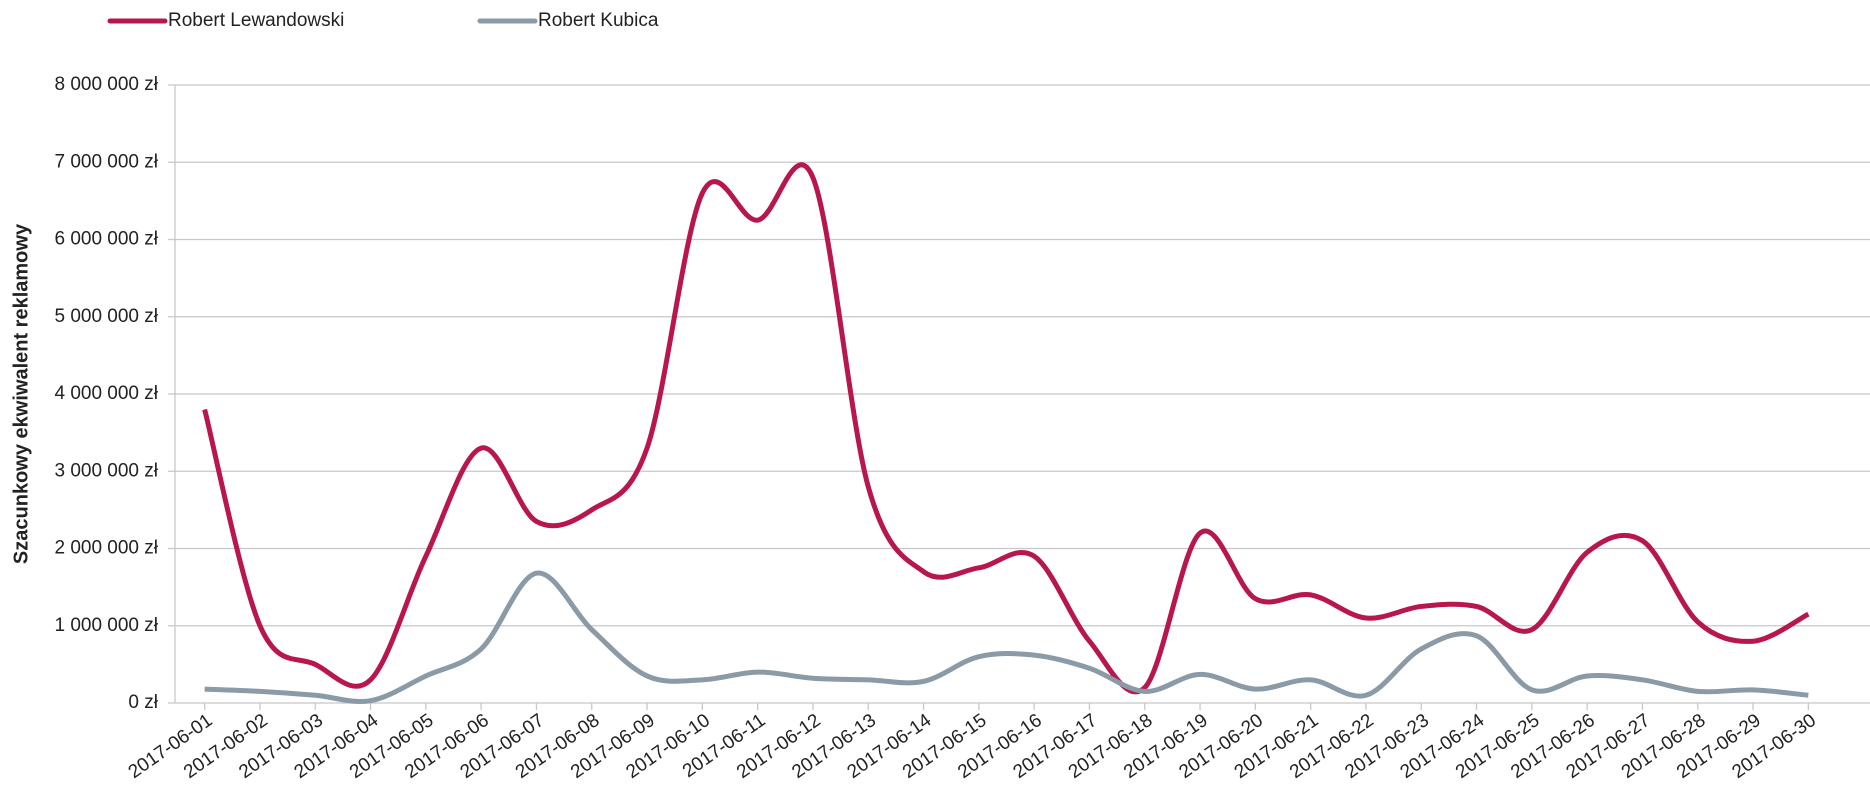 The image size is (1870, 795). I want to click on y-tick-label: 6 000 000 zł, so click(106, 239).